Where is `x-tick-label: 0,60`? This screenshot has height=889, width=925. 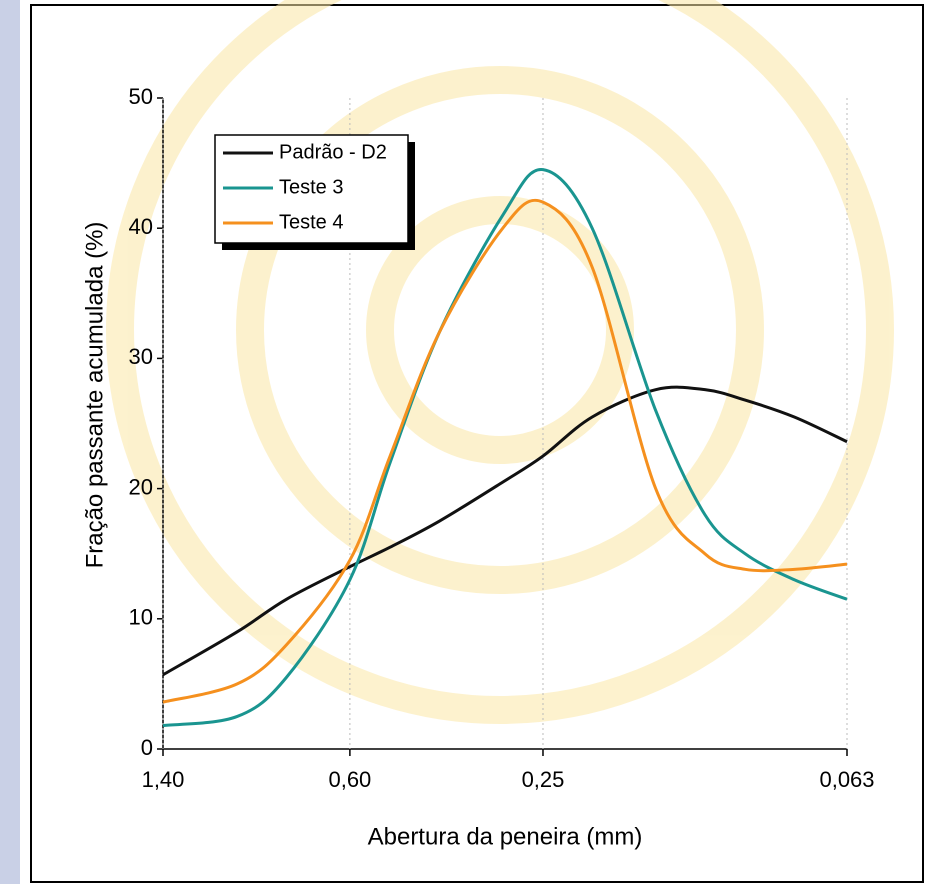 x-tick-label: 0,60 is located at coordinates (349, 779).